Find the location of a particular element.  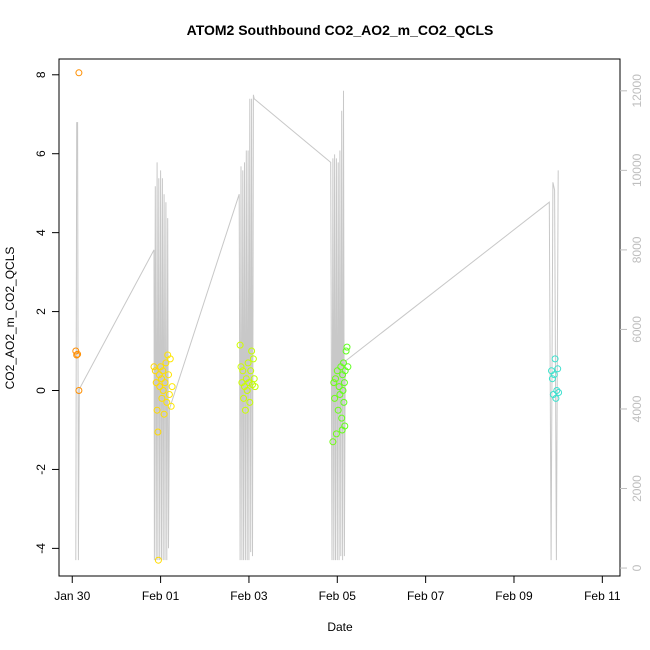

y2-tick-label: 6000 is located at coordinates (637, 329).